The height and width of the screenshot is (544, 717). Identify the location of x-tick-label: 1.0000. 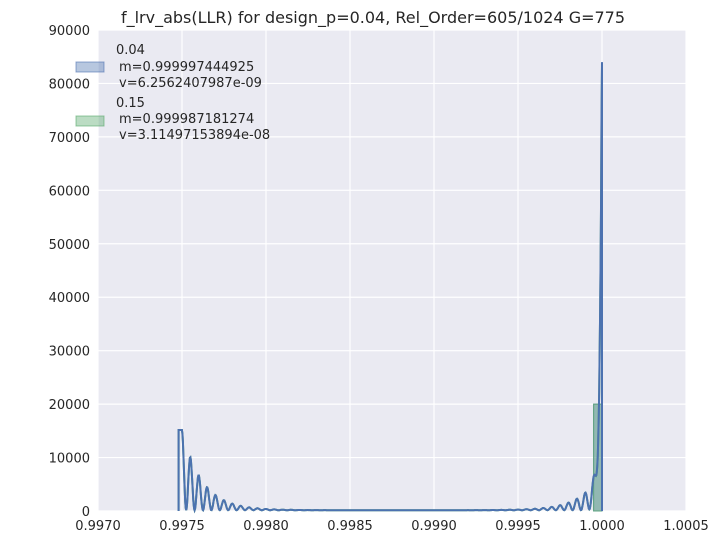
(602, 526).